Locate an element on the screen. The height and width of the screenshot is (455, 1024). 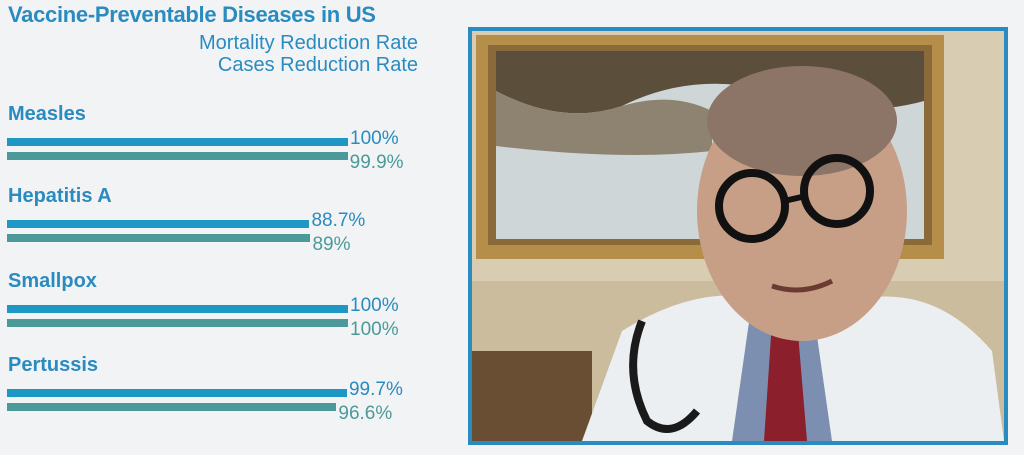
legend-cases-reduction: Cases Reduction Rate is located at coordinates (317, 65).